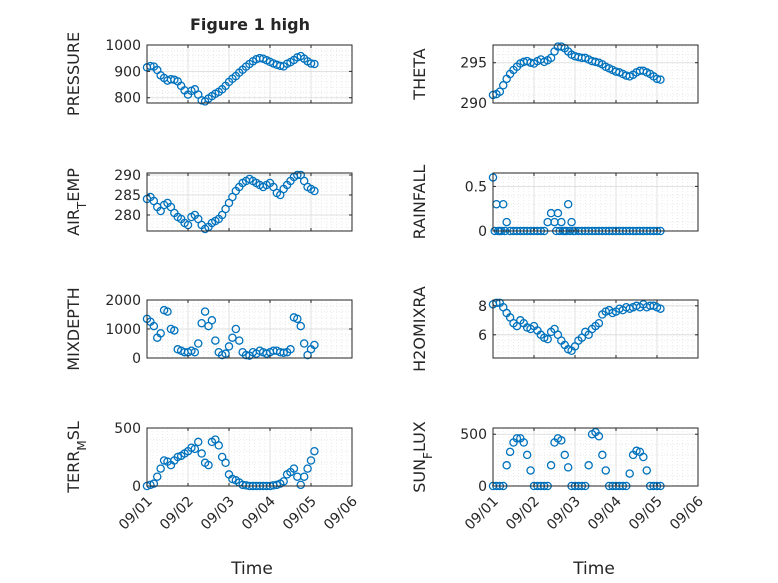  Describe the element at coordinates (127, 216) in the screenshot. I see `y-tick-label: 280` at that location.